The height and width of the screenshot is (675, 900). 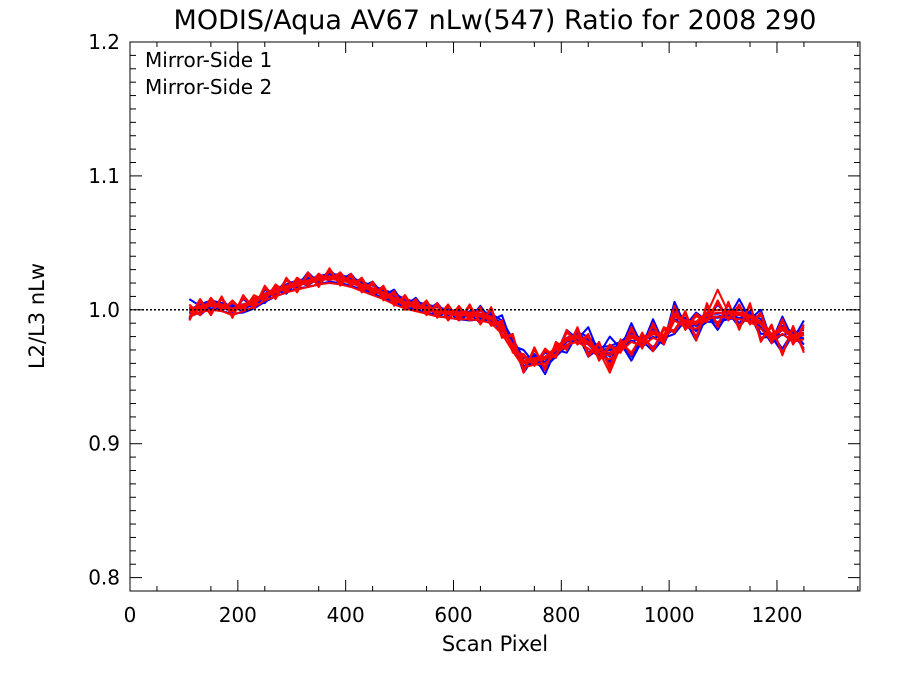 I want to click on legend-entry-mirror-side-1: Mirror-Side 1, so click(x=208, y=60).